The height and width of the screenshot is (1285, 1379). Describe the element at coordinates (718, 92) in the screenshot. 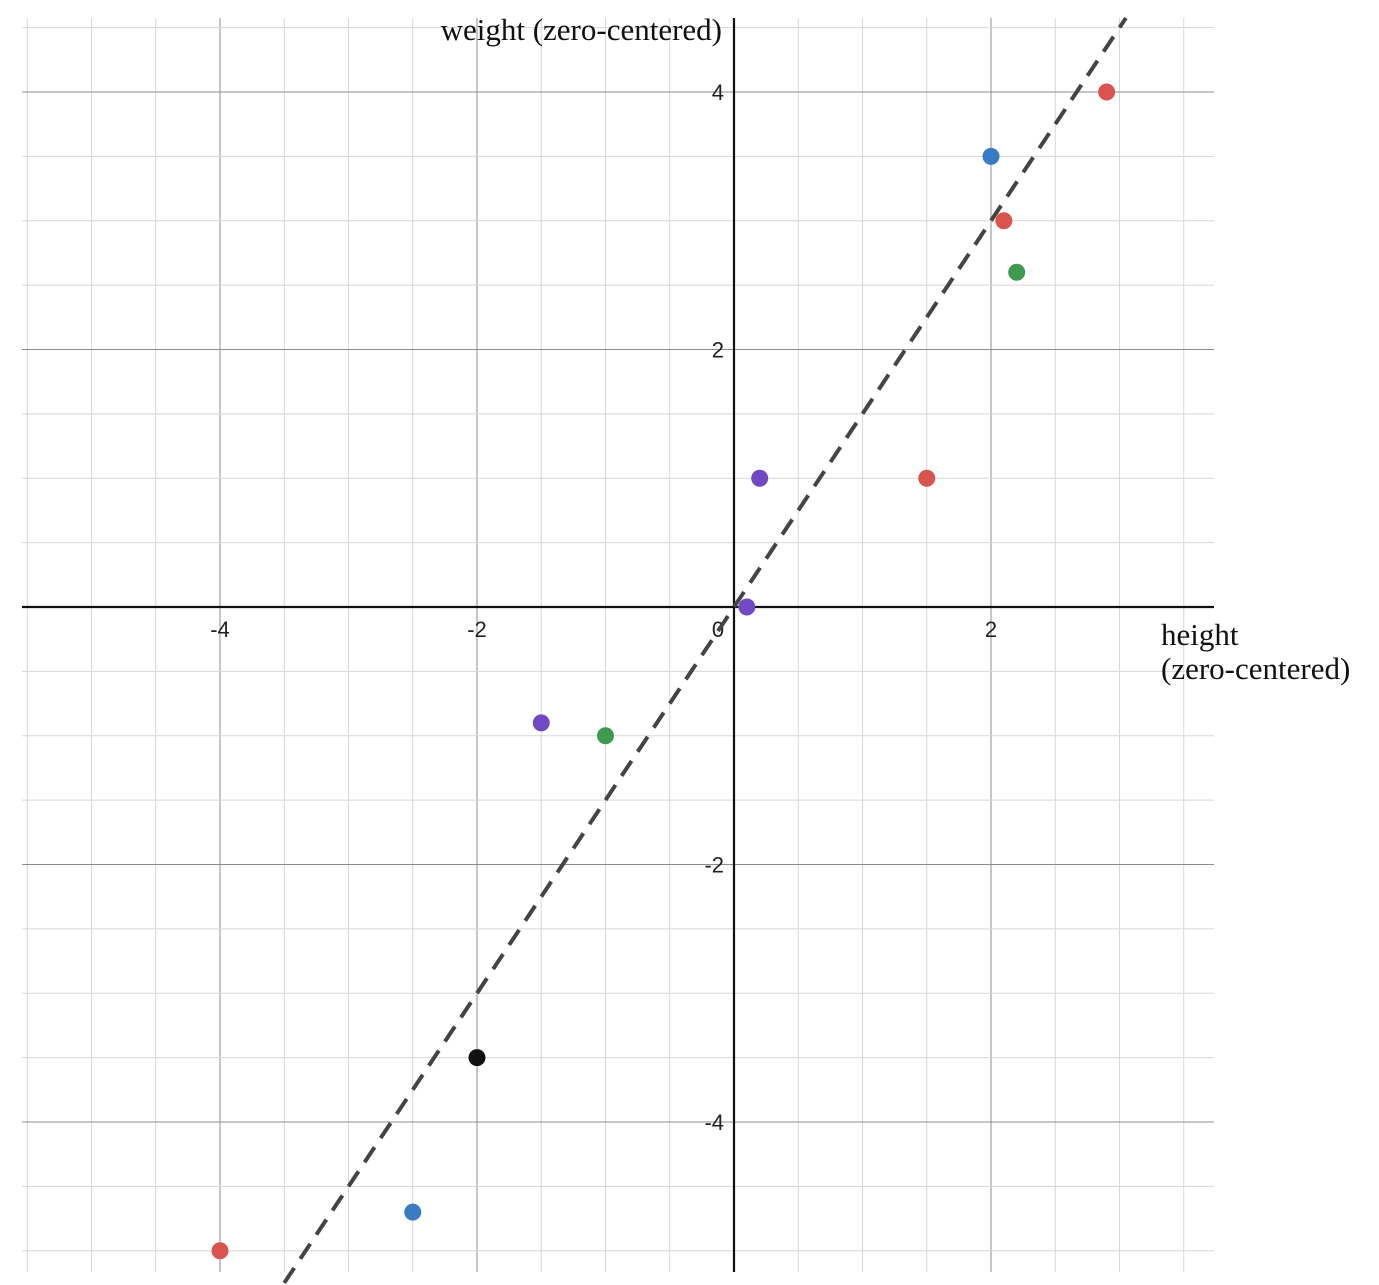

I see `y-tick-label: 4` at that location.